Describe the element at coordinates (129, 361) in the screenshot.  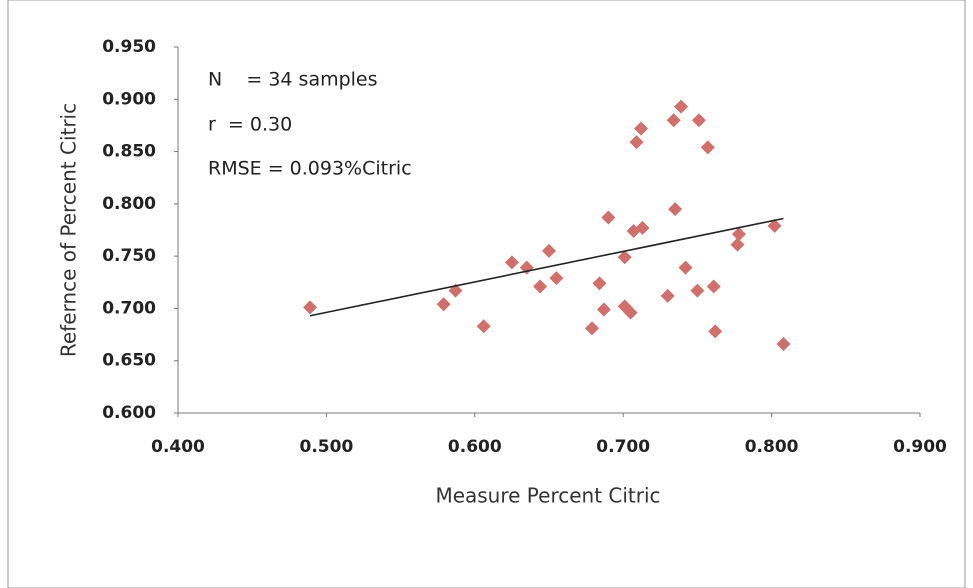
I see `y-tick-label: 0.650` at that location.